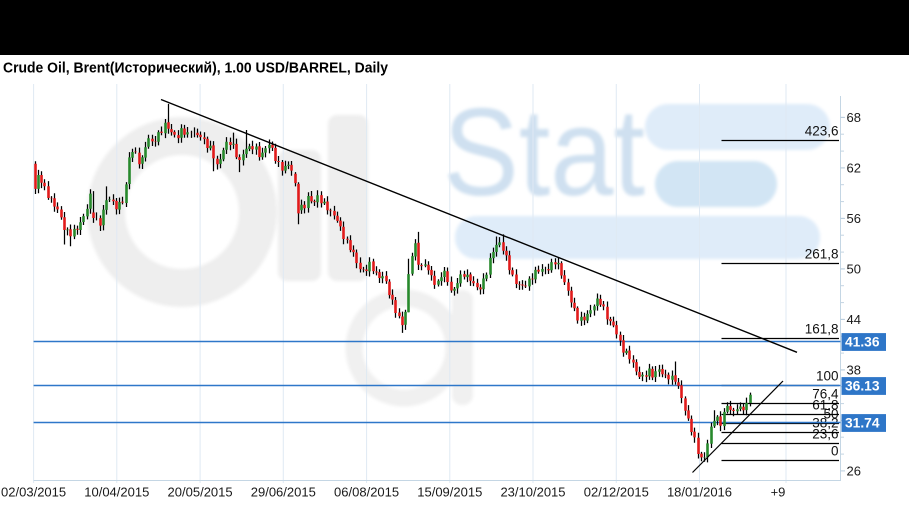 Image resolution: width=909 pixels, height=509 pixels. I want to click on svg-text: 161,8, so click(822, 328).